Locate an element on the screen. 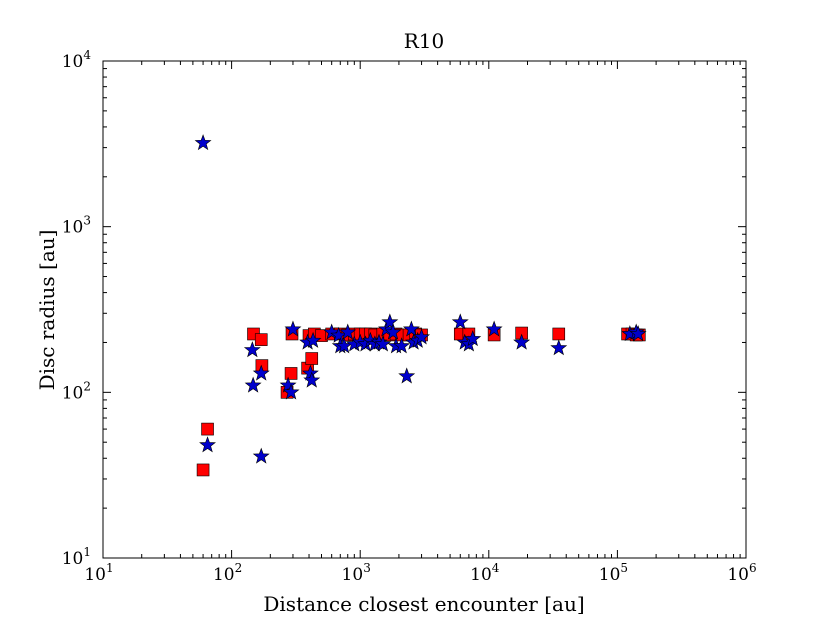 The height and width of the screenshot is (623, 830). chart-title: R10 is located at coordinates (424, 41).